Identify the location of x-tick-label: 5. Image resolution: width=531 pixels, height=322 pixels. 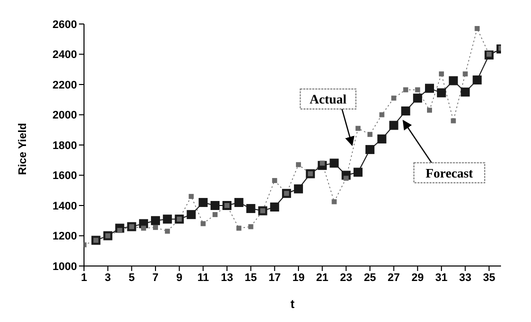
(131, 278).